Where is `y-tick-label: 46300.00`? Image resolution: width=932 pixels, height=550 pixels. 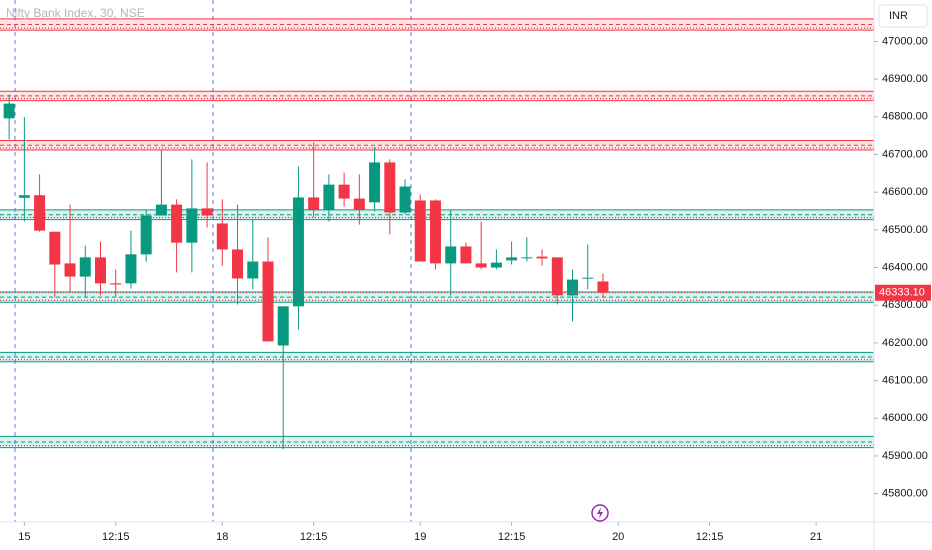
y-tick-label: 46300.00 is located at coordinates (905, 305).